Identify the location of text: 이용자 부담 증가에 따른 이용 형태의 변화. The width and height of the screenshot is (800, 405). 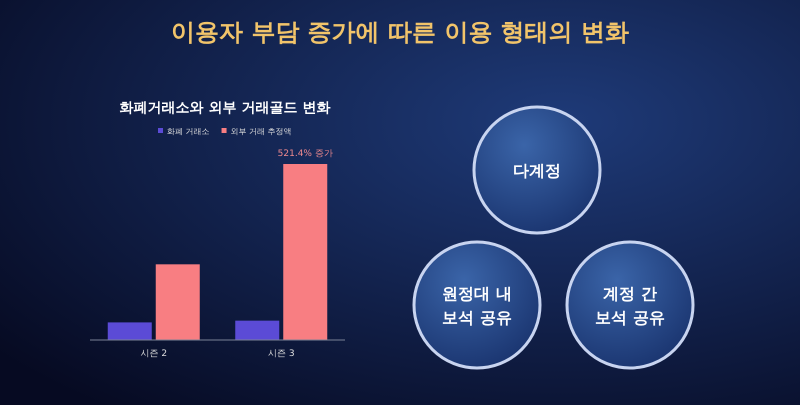
(400, 32).